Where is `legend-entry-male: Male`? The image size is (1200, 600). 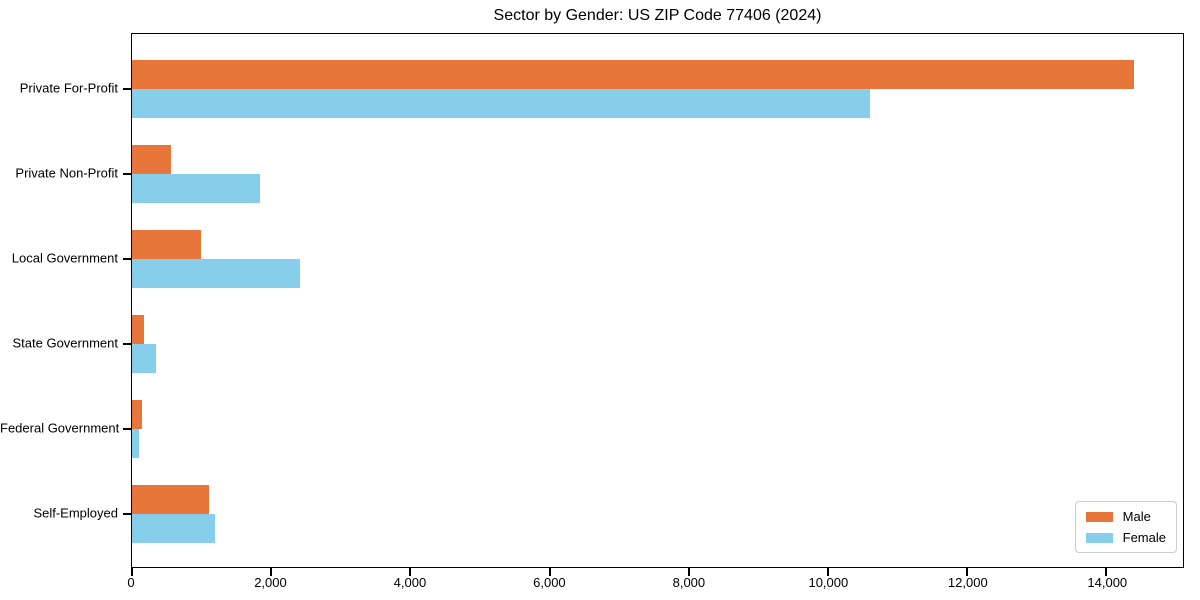
legend-entry-male: Male is located at coordinates (1125, 516).